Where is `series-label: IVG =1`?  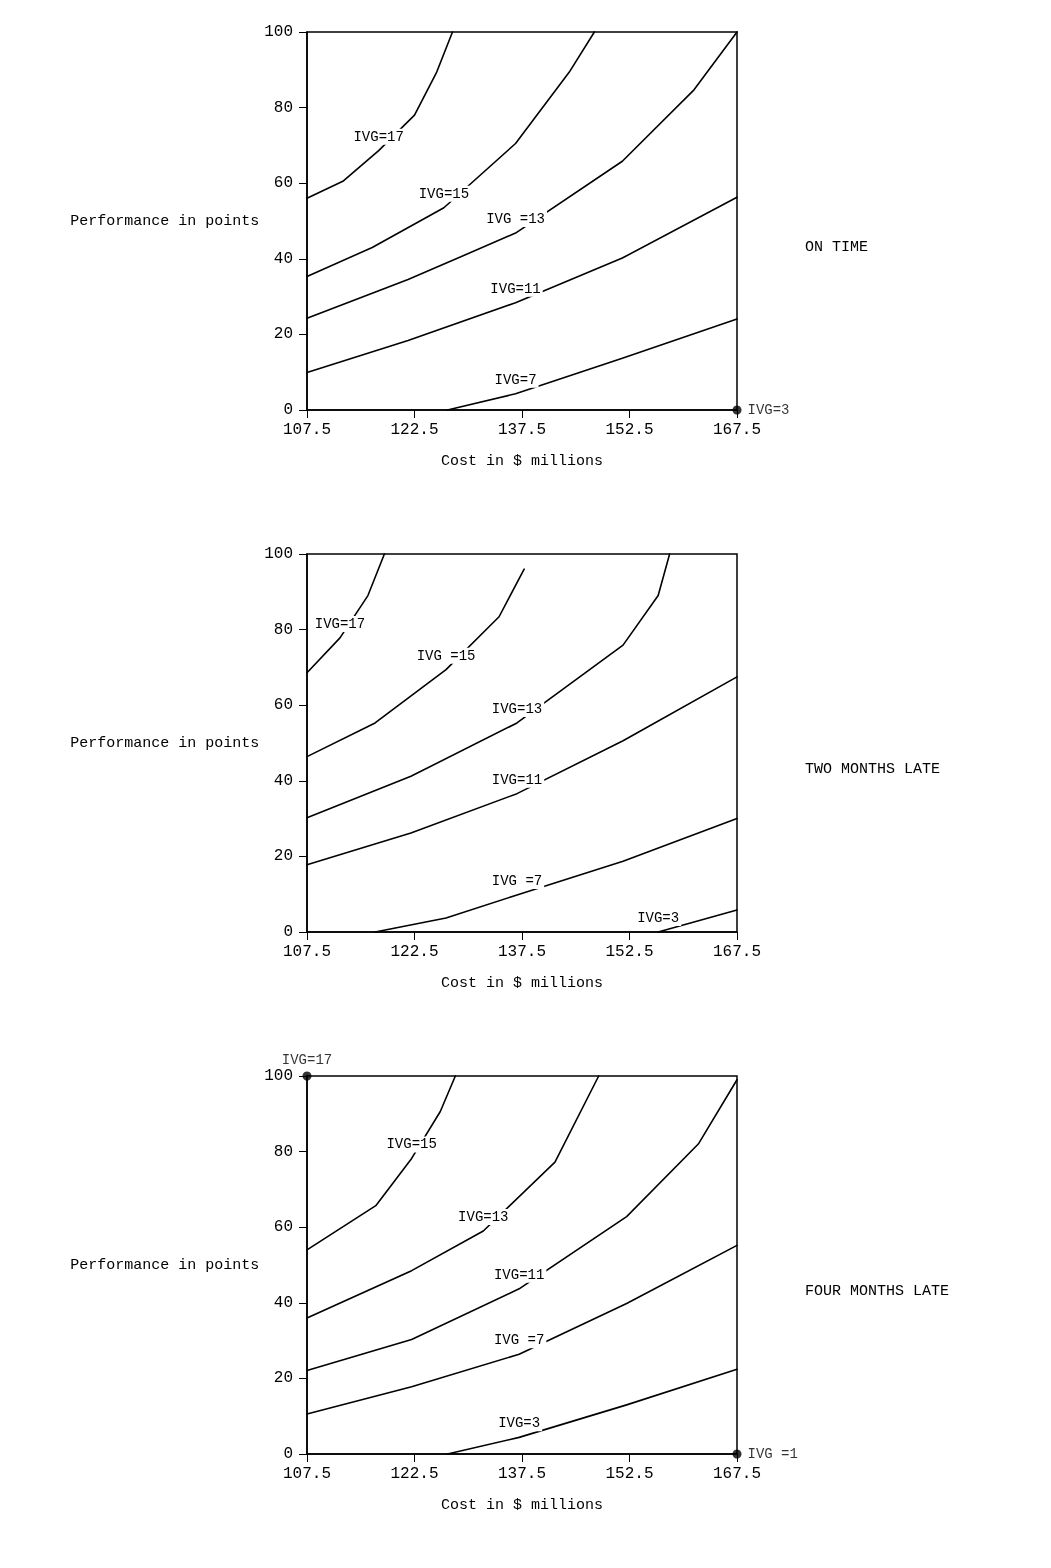 series-label: IVG =1 is located at coordinates (772, 1454).